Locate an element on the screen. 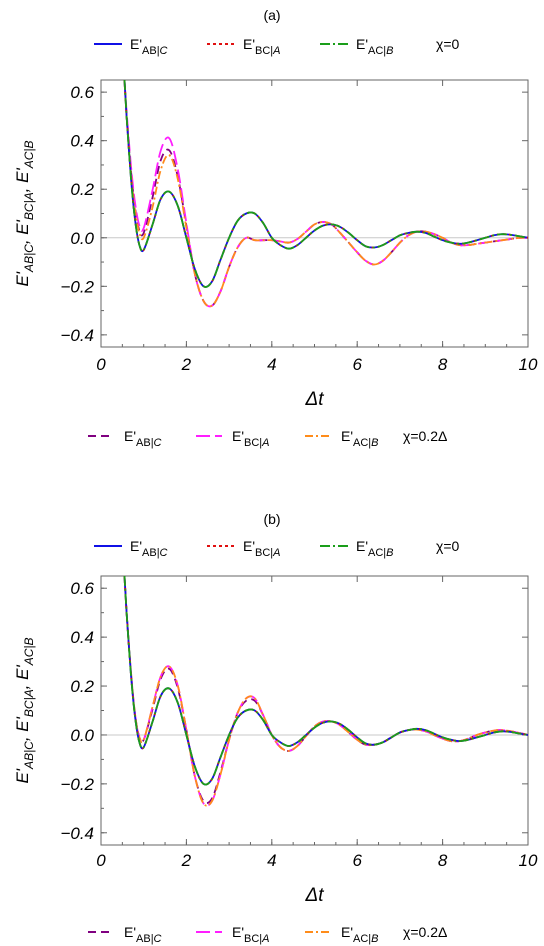  panel-title: (b) is located at coordinates (271, 519).